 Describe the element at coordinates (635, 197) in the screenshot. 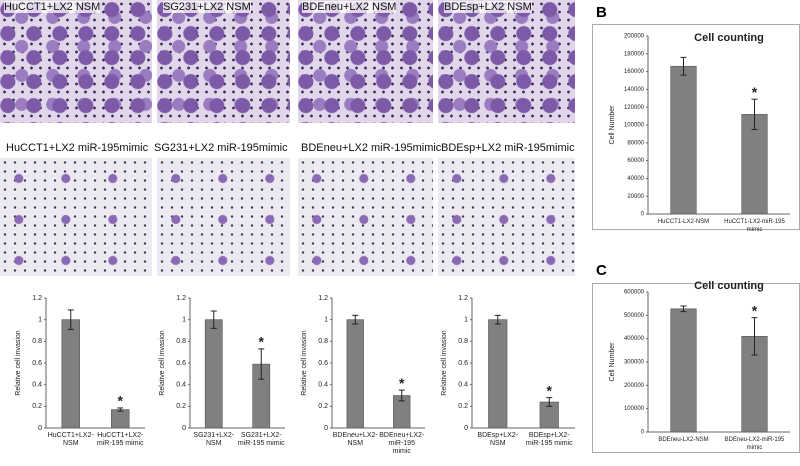

I see `y-tick-label: 20000` at that location.